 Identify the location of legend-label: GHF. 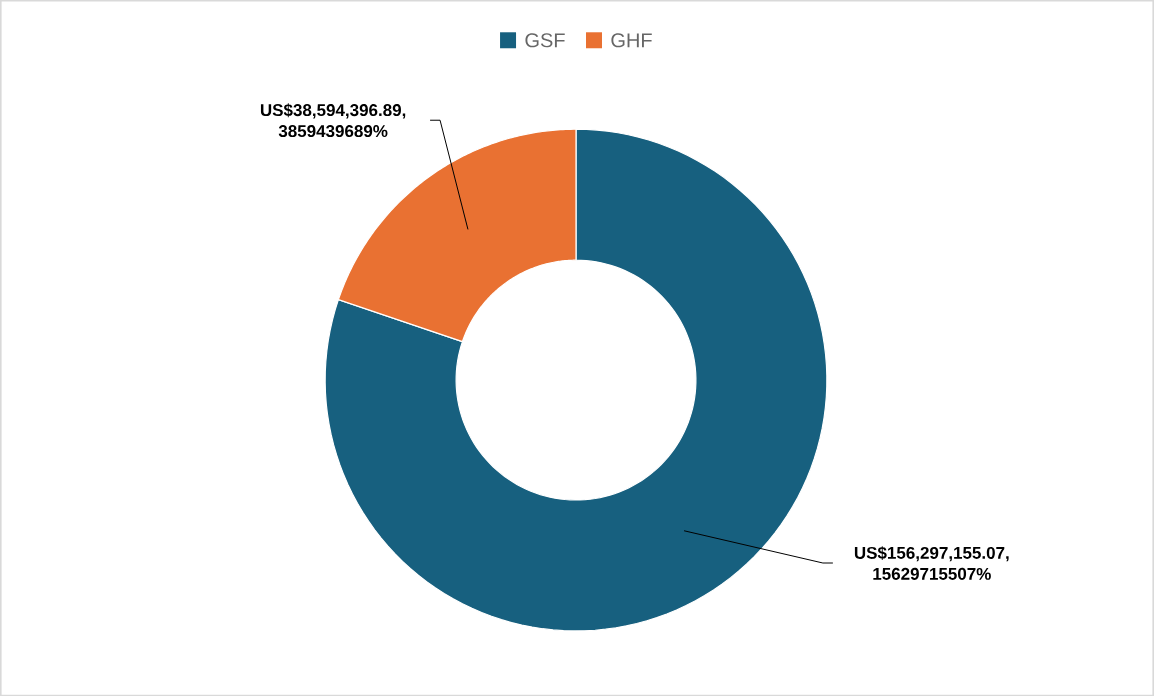
(631, 40).